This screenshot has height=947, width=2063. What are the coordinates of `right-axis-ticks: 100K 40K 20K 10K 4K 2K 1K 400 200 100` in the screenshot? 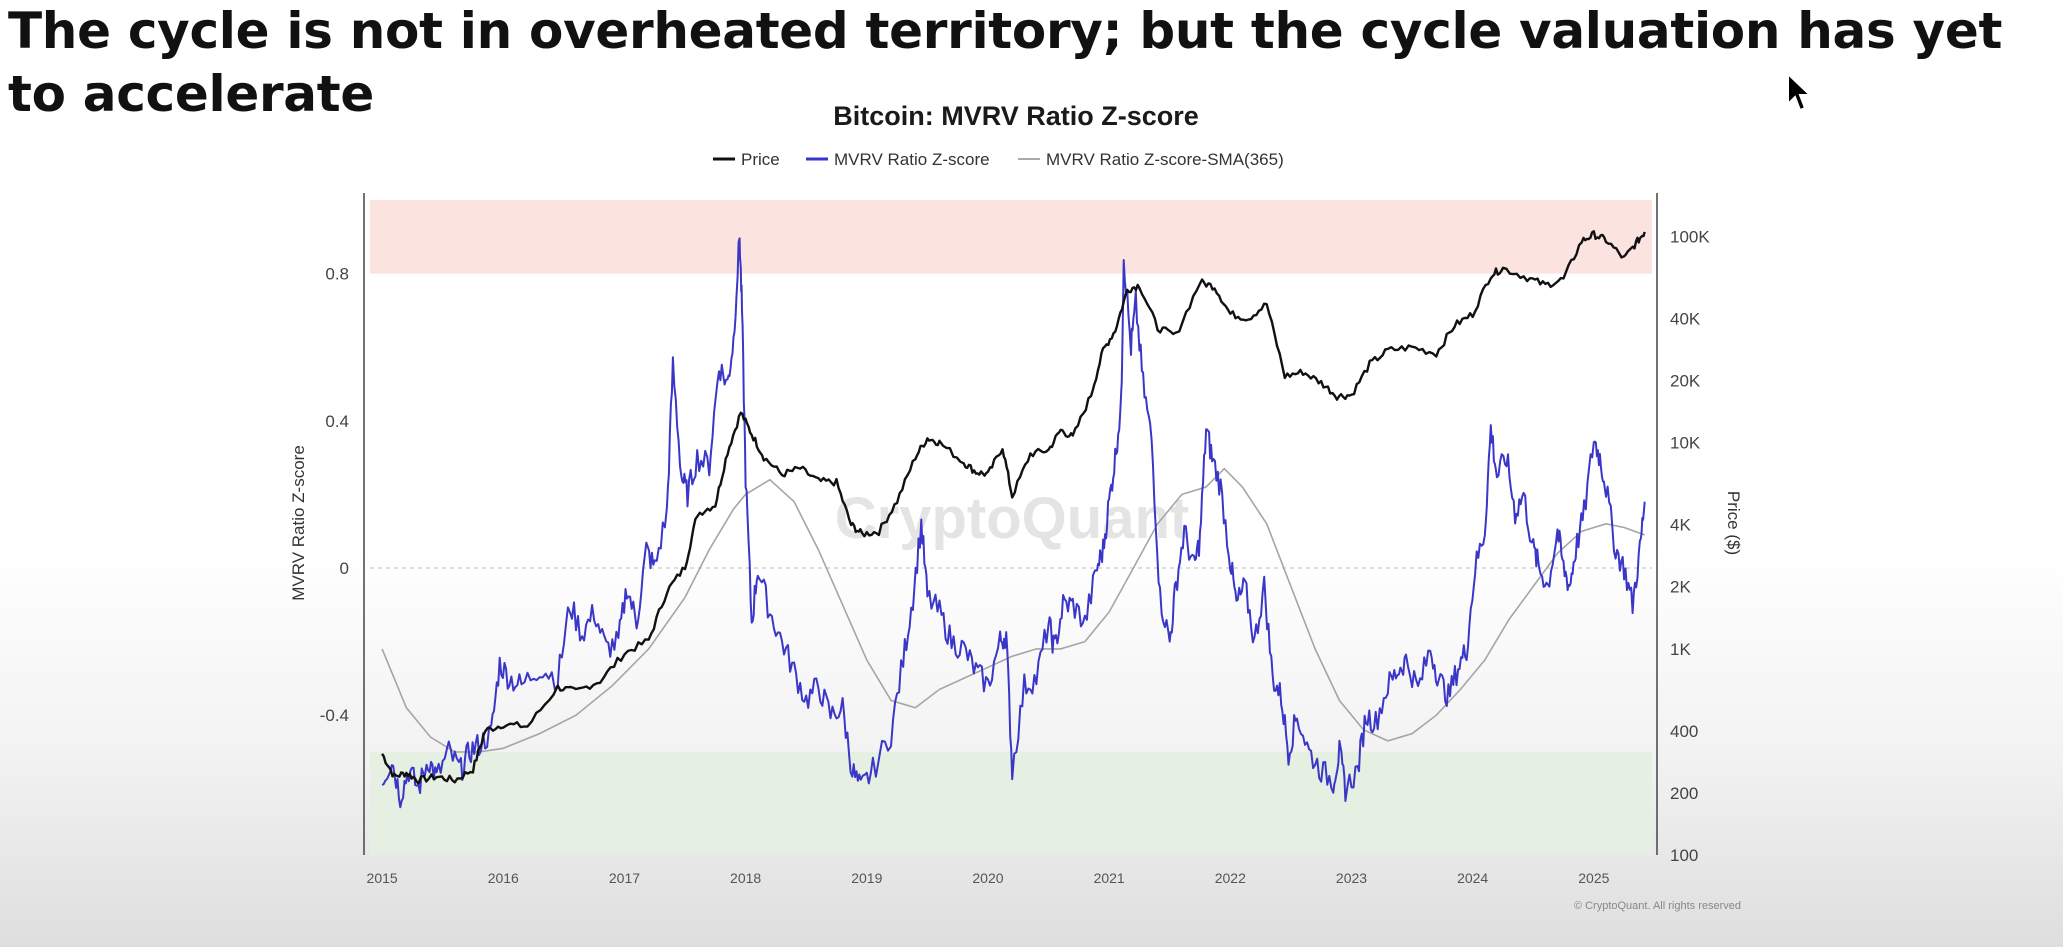 It's located at (1690, 546).